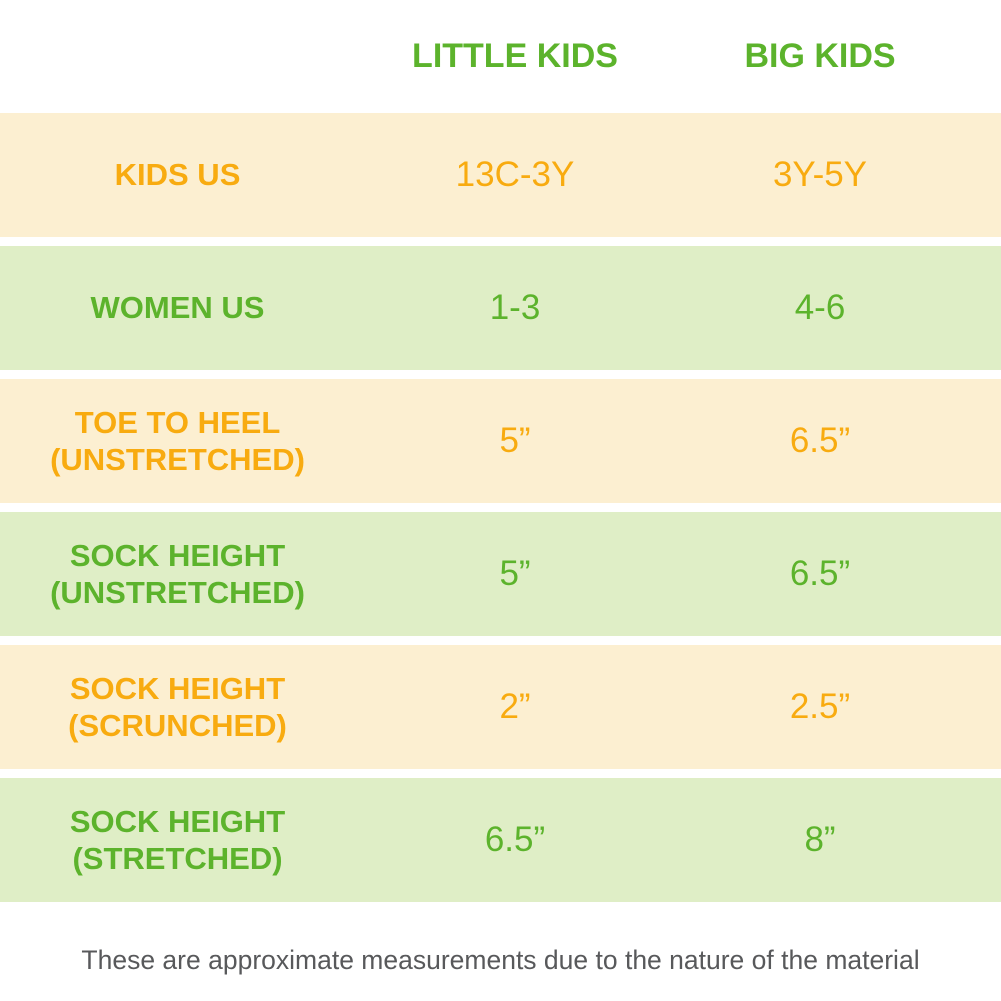 Image resolution: width=1001 pixels, height=1001 pixels. What do you see at coordinates (515, 839) in the screenshot?
I see `cell-little-kids: 6.5”` at bounding box center [515, 839].